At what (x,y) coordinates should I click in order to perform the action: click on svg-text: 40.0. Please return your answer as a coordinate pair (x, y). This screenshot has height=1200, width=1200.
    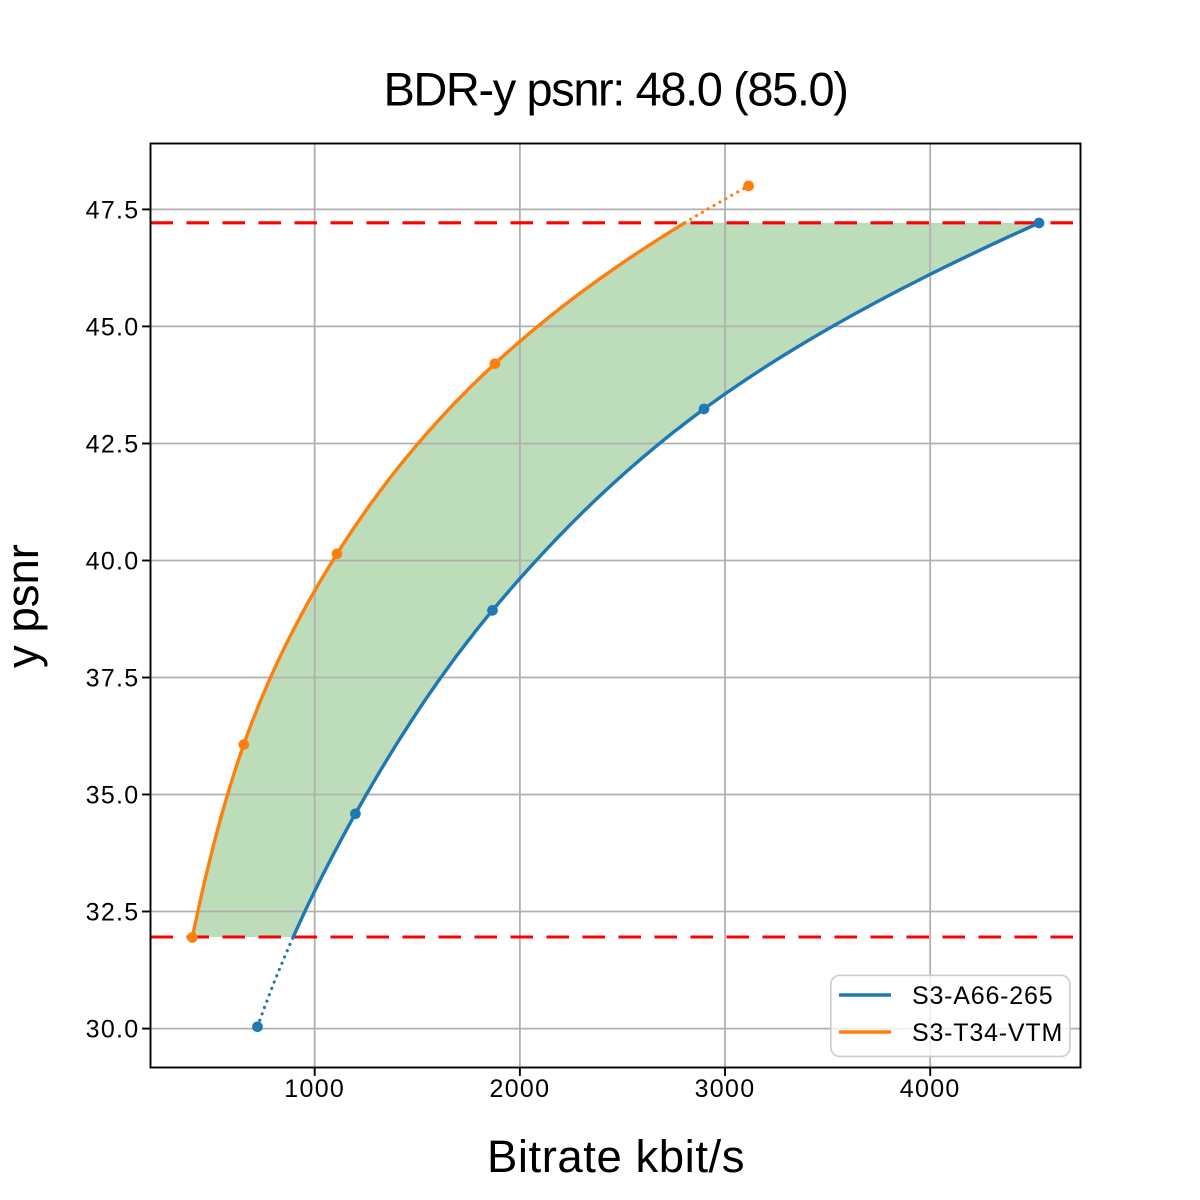
    Looking at the image, I should click on (113, 561).